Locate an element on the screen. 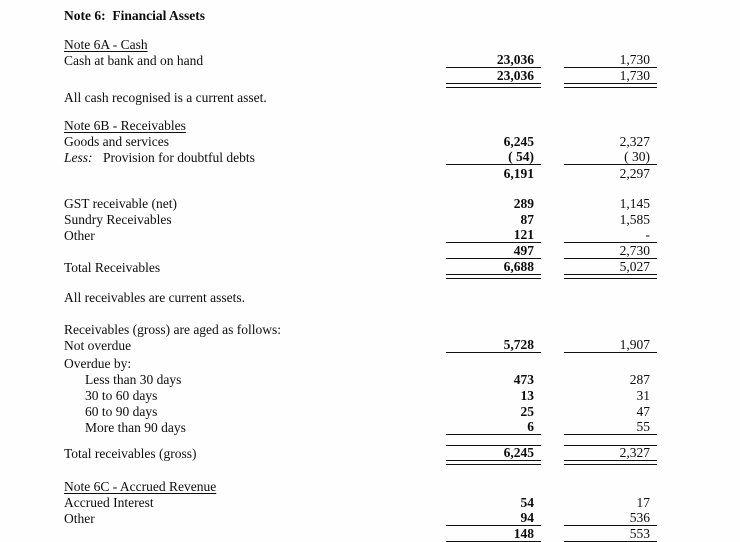  table-row: 497 2,730 is located at coordinates (360, 251).